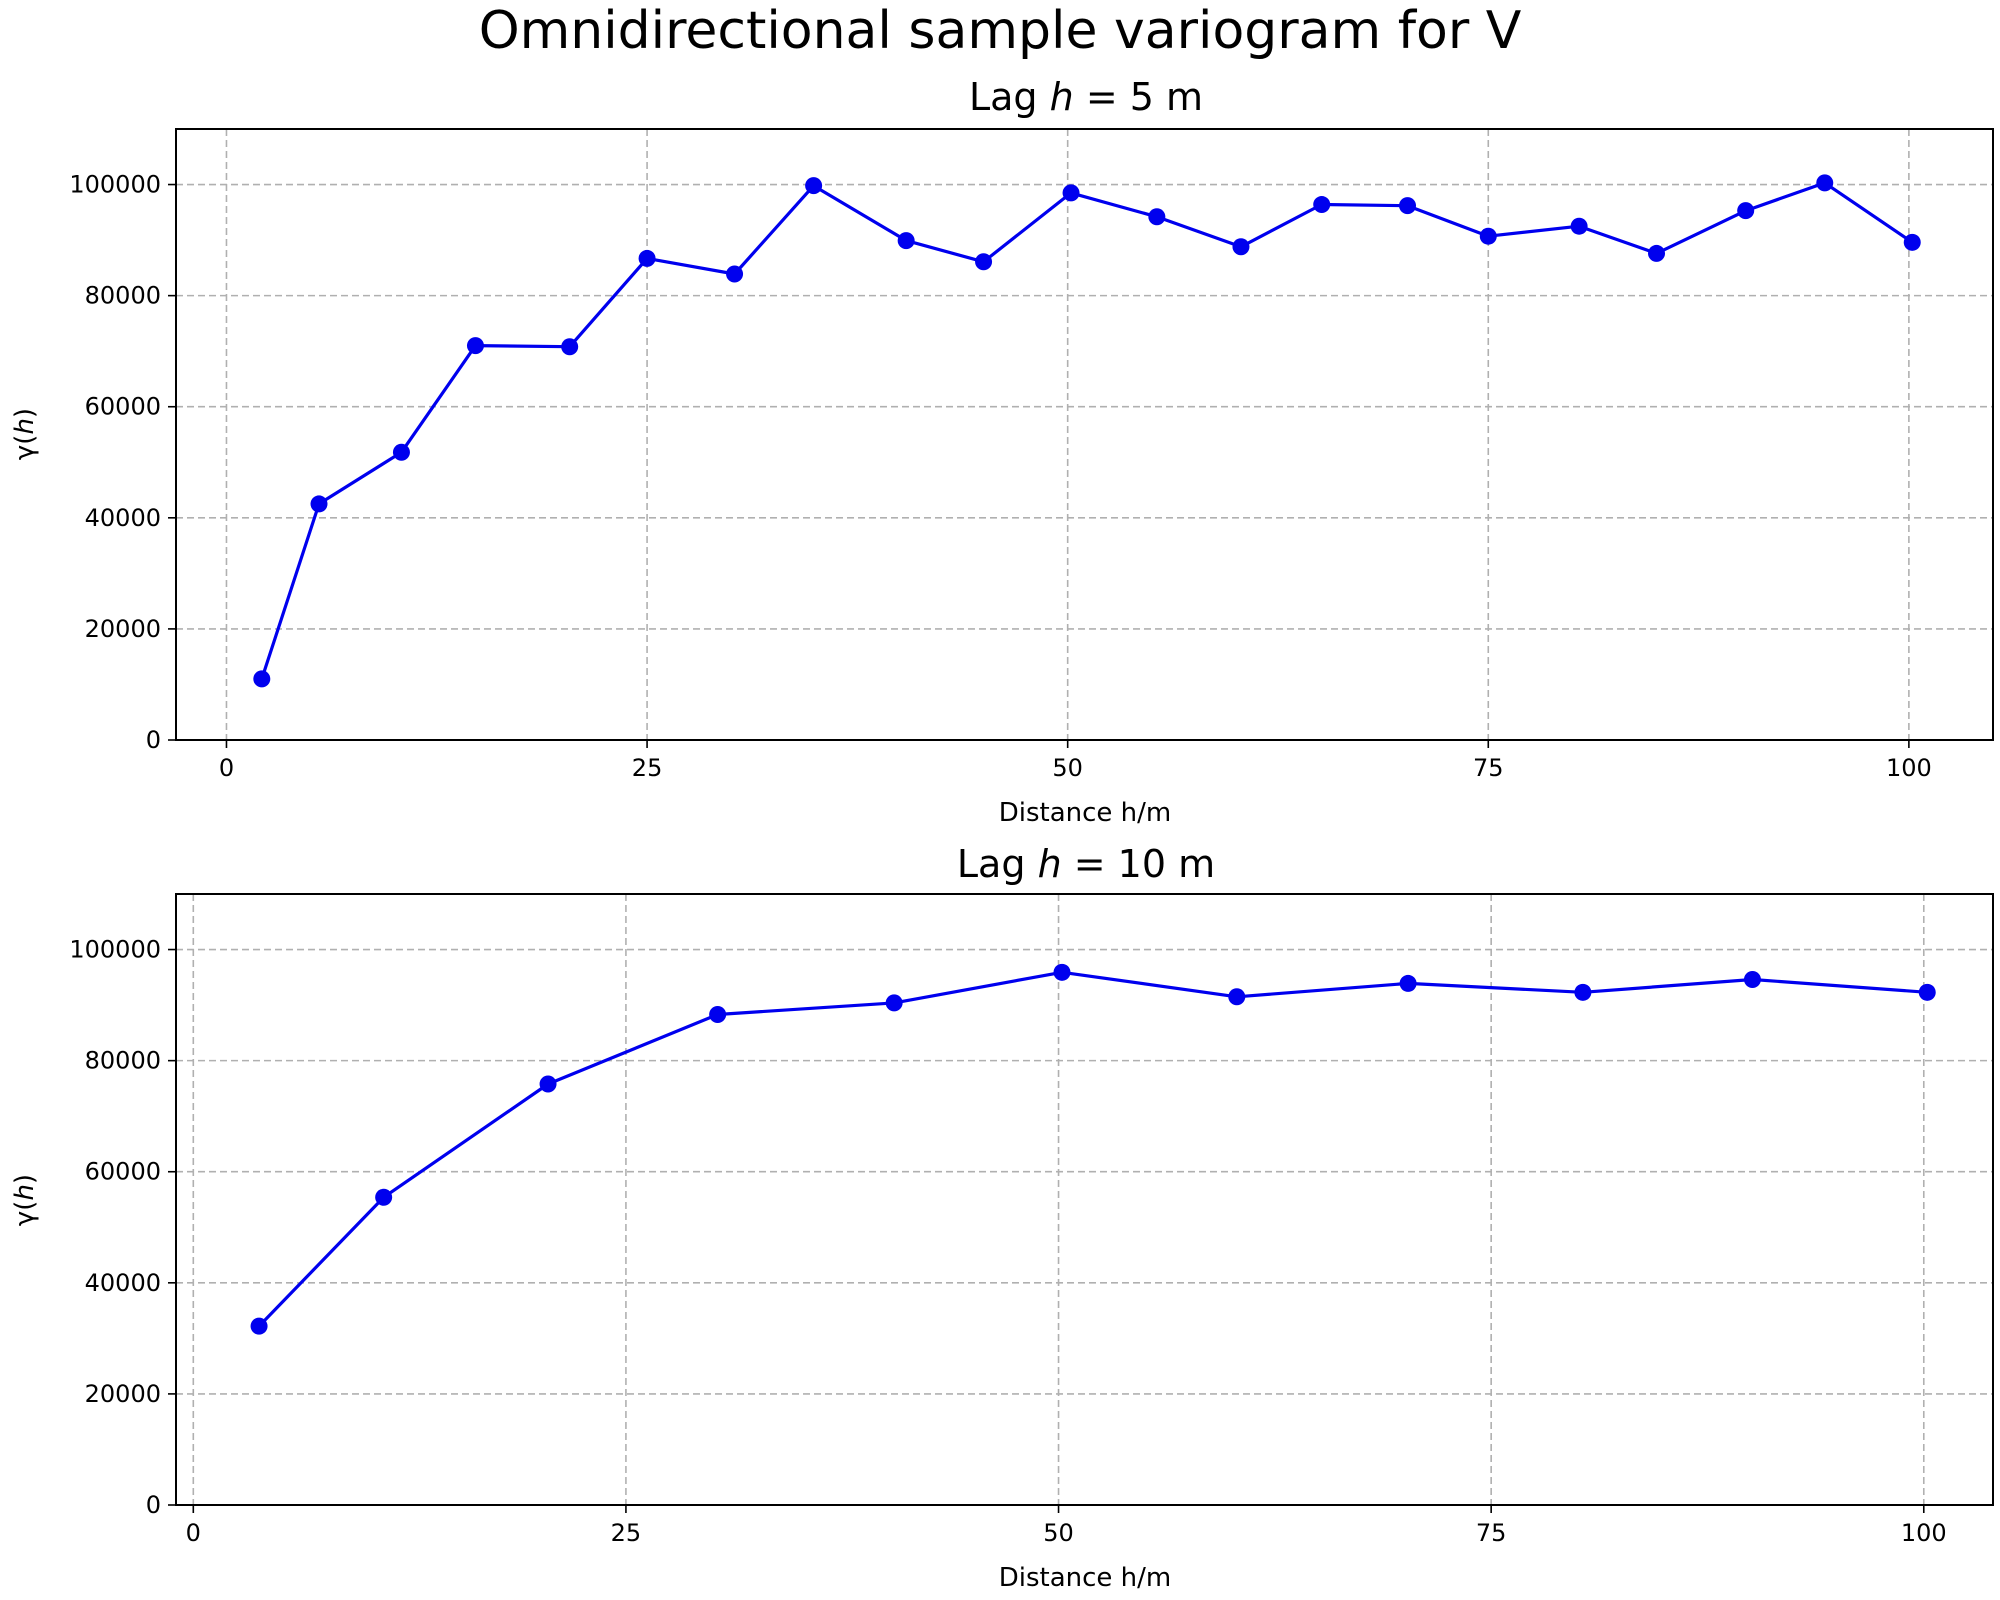 The width and height of the screenshot is (2000, 1600). I want to click on panel-2-y-tick-label: 80000, so click(123, 1061).